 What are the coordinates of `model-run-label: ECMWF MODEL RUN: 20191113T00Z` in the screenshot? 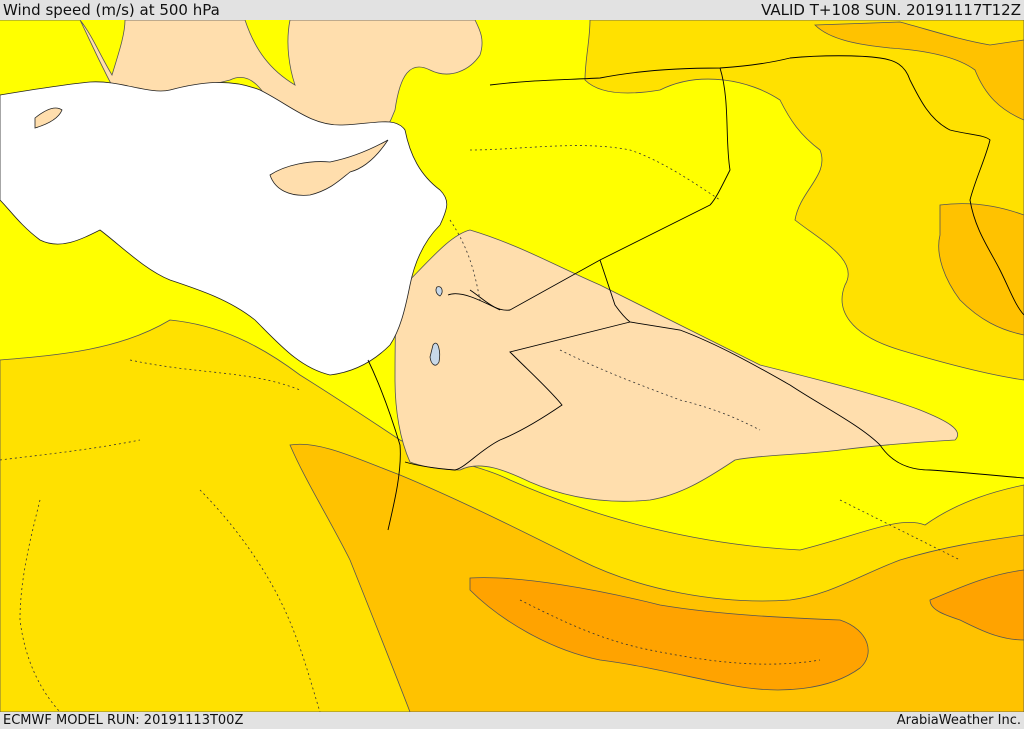 It's located at (123, 720).